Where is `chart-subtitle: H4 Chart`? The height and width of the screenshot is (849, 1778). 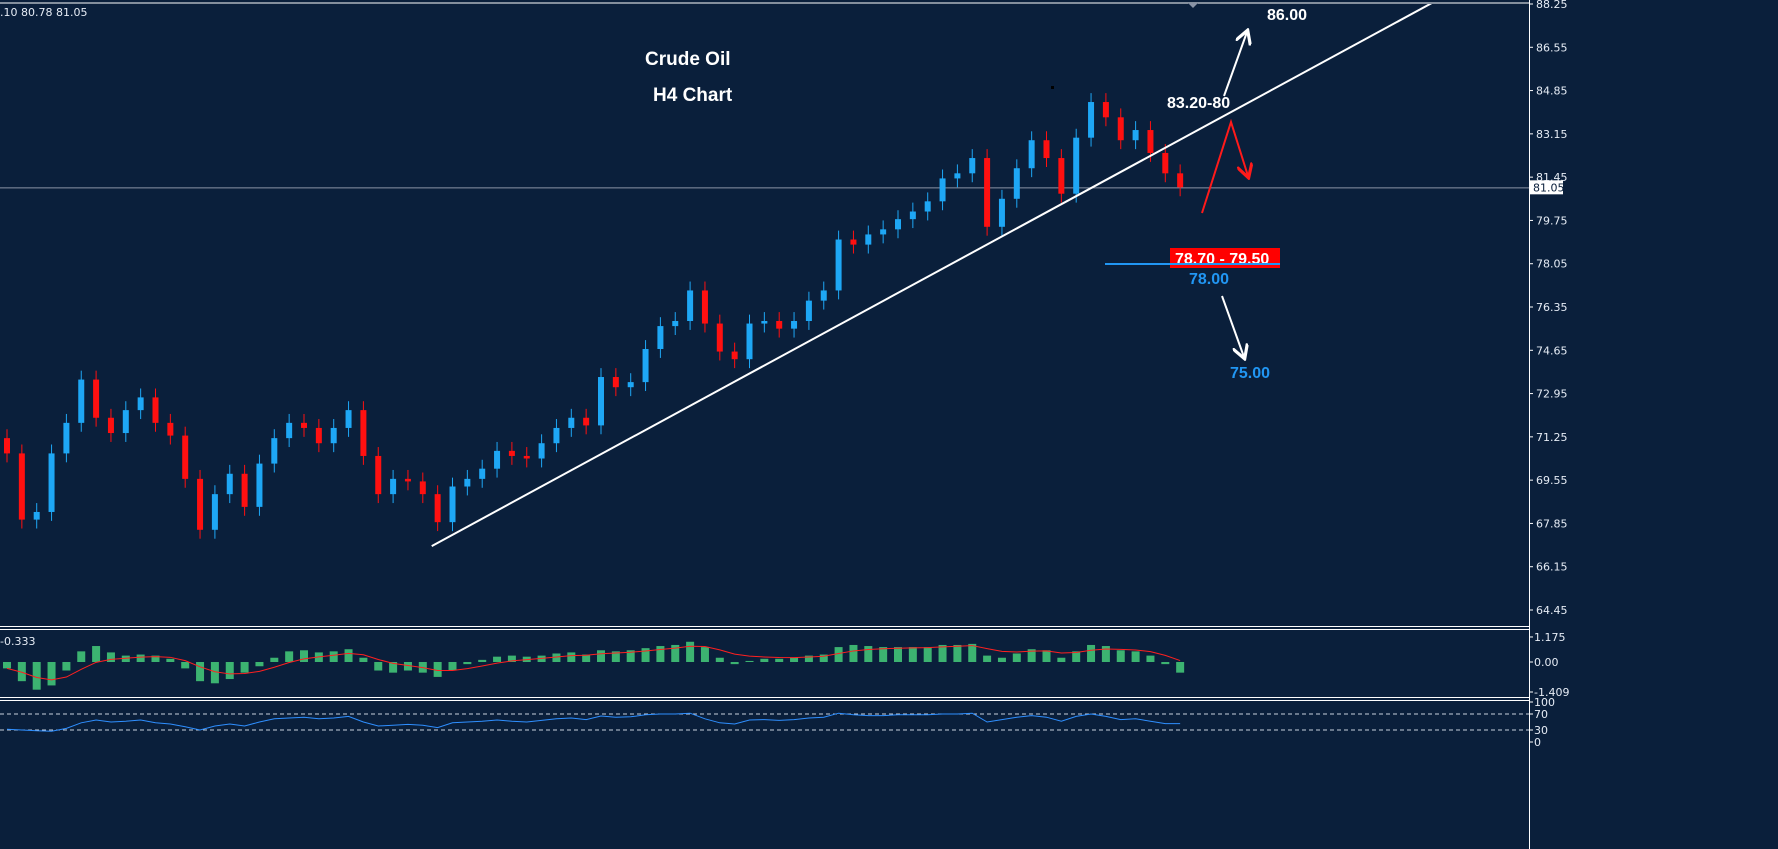
chart-subtitle: H4 Chart is located at coordinates (693, 95).